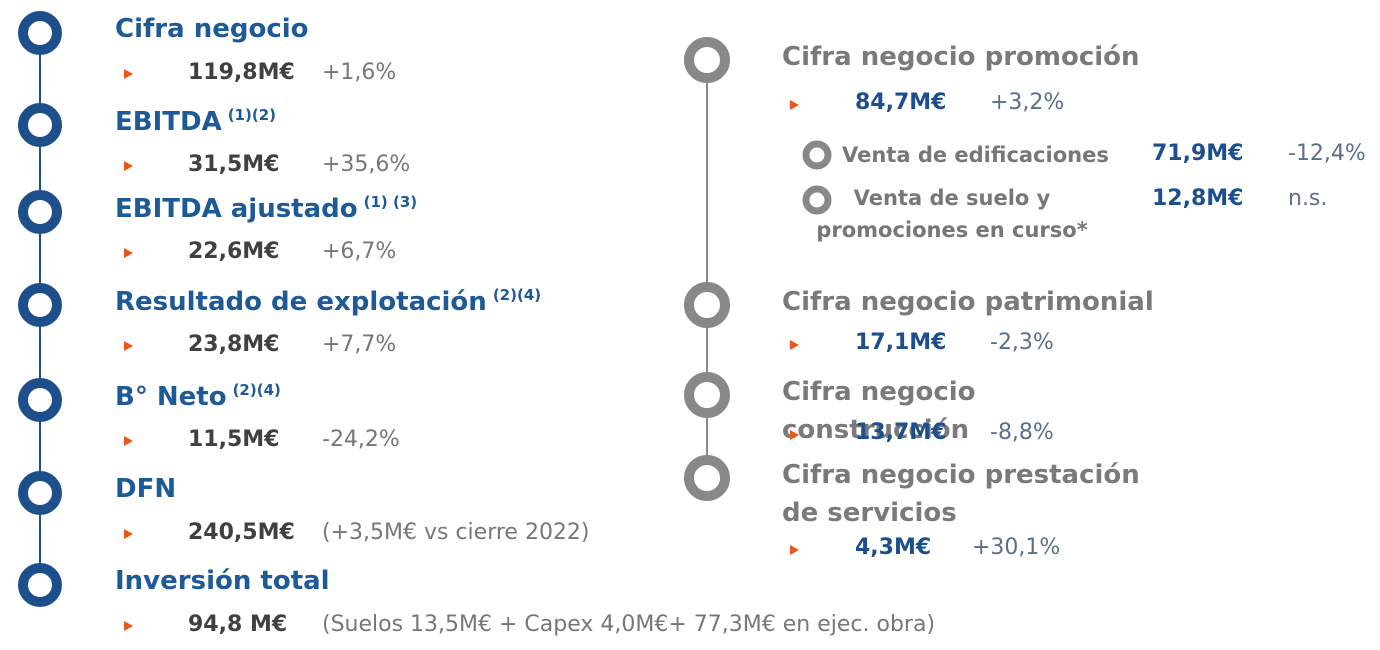 The image size is (1380, 650). I want to click on item-title: Cifra negocio patrimonial, so click(968, 302).